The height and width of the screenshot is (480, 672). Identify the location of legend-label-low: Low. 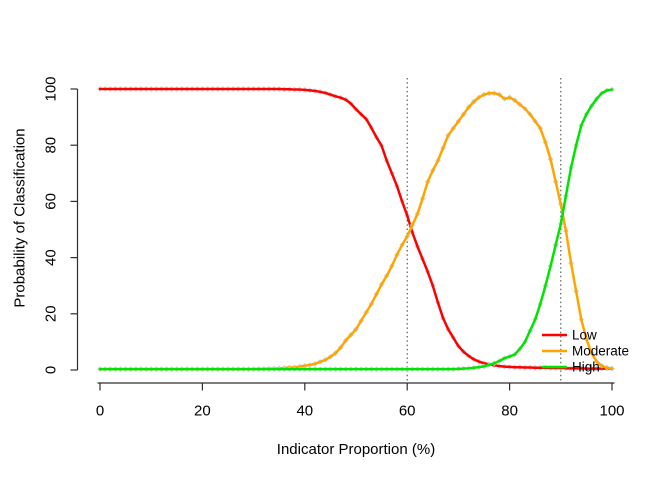
(584, 335).